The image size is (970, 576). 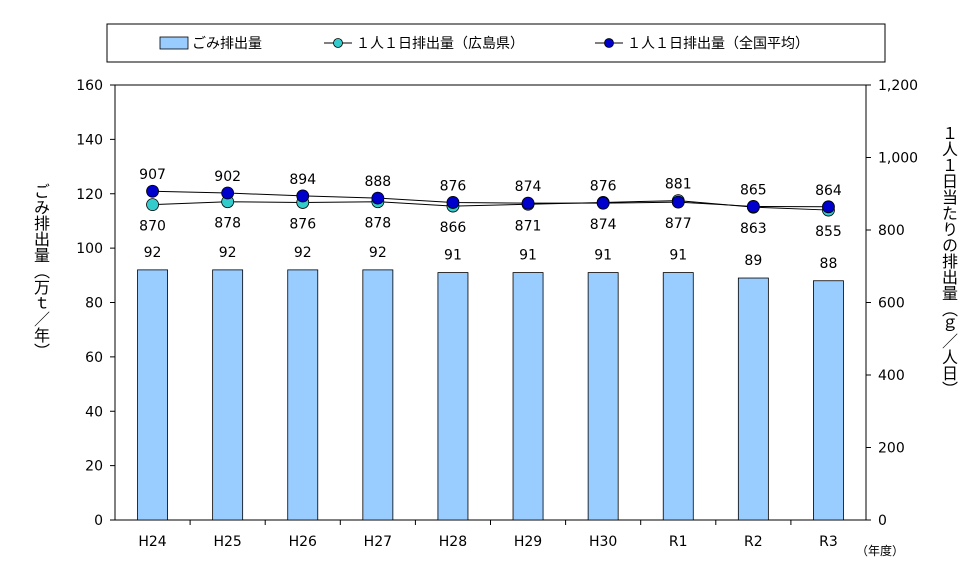 I want to click on x-tick-label: H29, so click(x=528, y=542).